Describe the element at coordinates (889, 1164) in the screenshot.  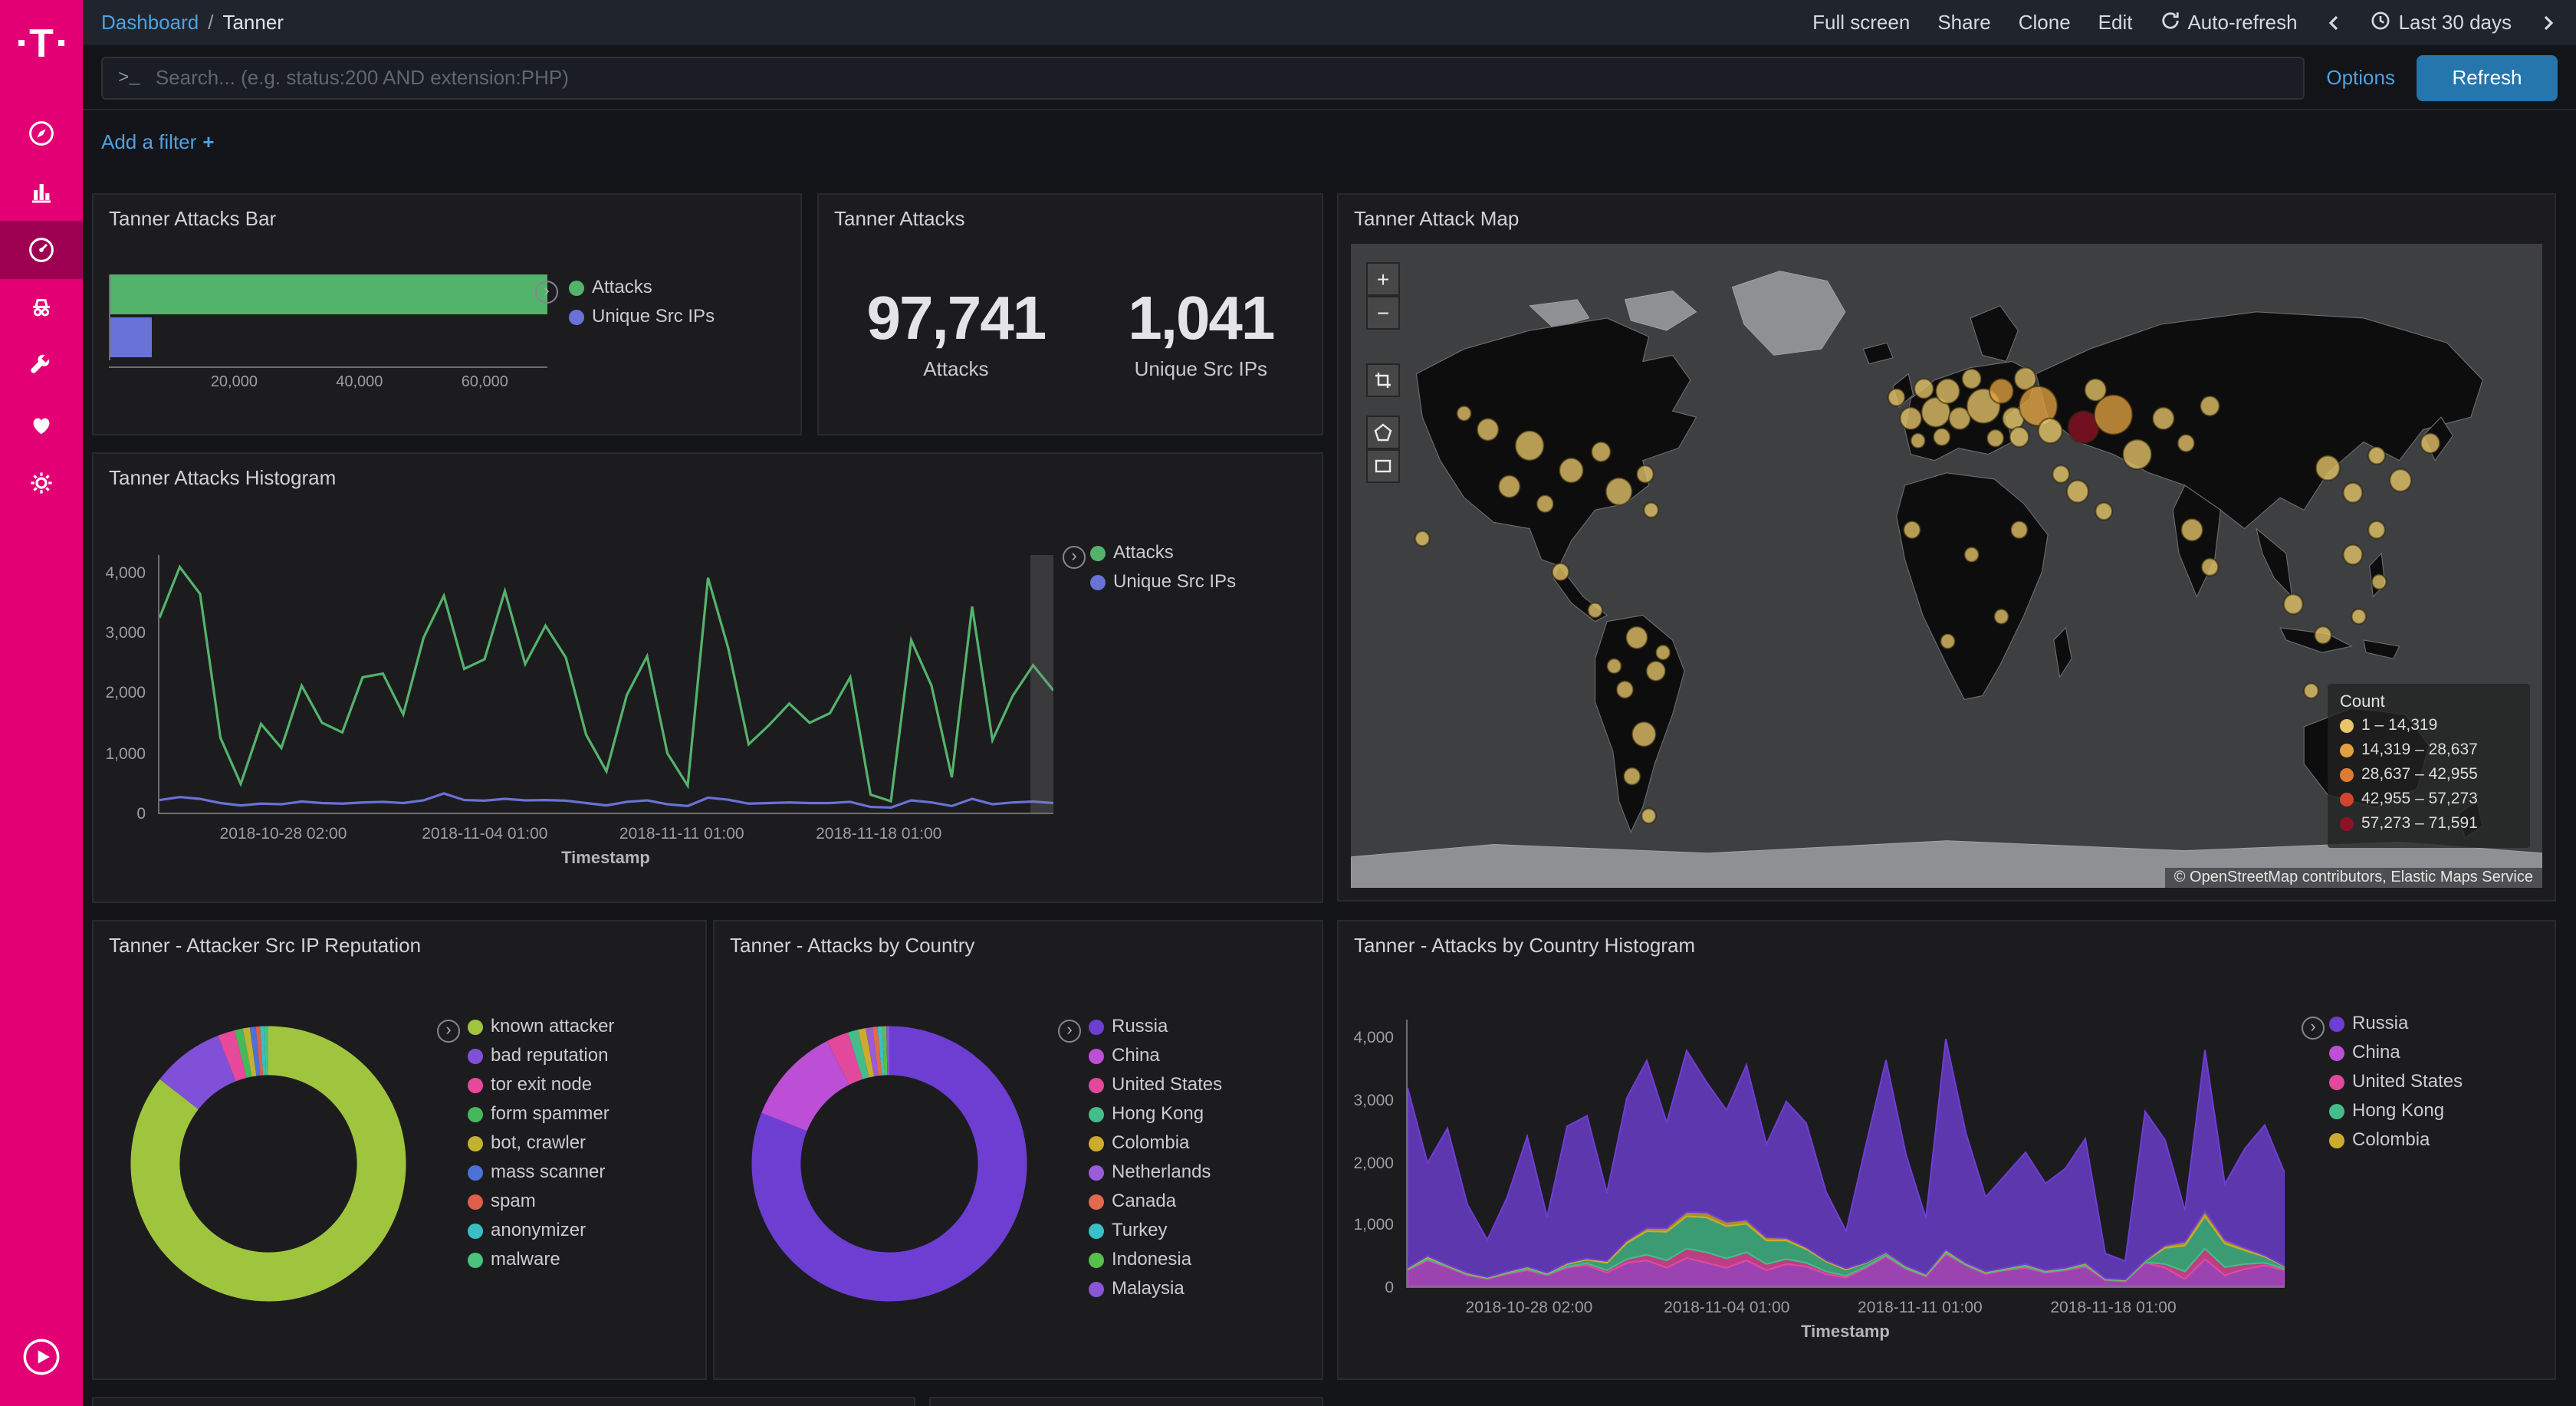
I see `donut-slice-malaysia` at that location.